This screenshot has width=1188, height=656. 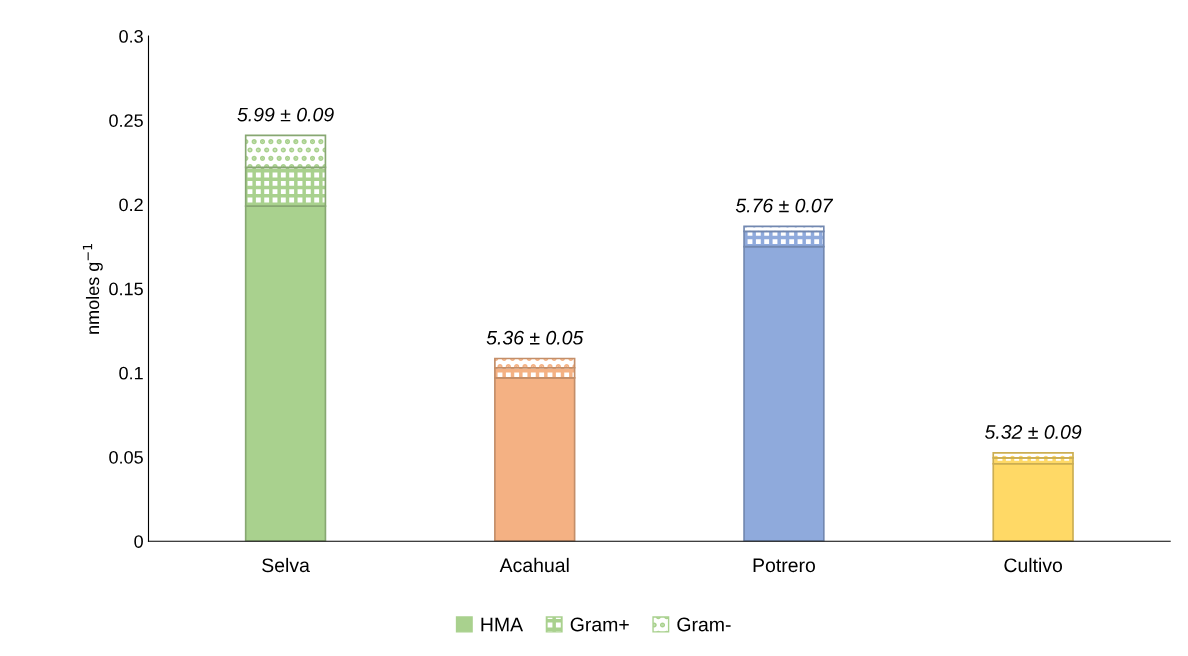 I want to click on annotation: 5.32 ± 0.09, so click(x=1033, y=432).